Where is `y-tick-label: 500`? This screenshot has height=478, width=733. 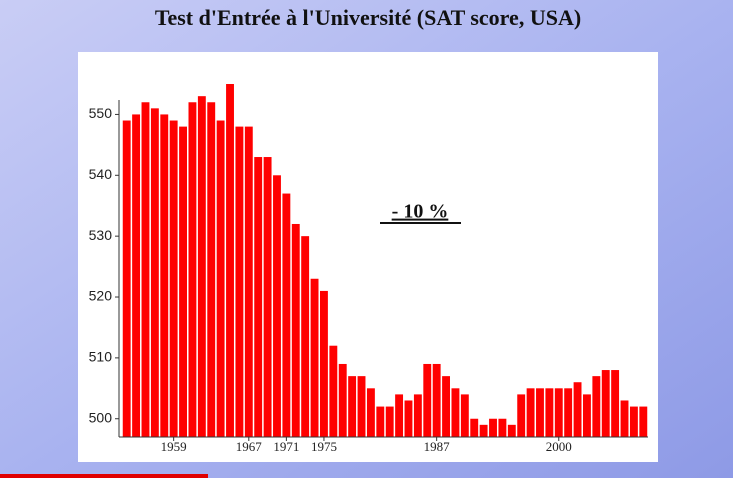
y-tick-label: 500 is located at coordinates (101, 417).